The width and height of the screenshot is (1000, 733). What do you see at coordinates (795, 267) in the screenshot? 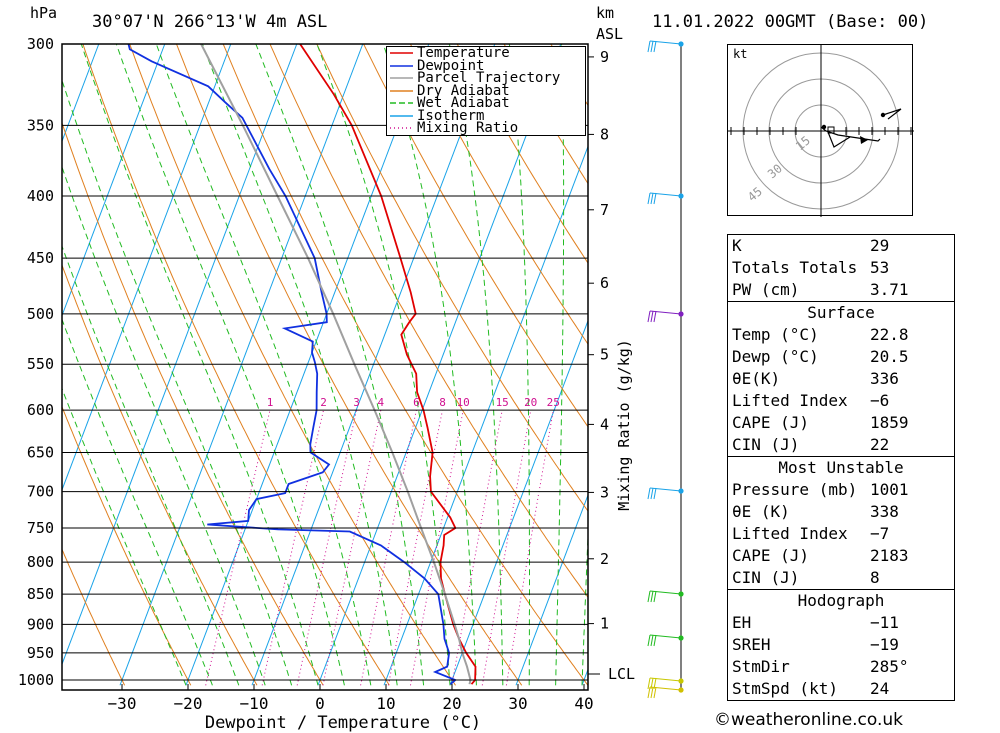
I see `totals-totals-label: Totals Totals` at bounding box center [795, 267].